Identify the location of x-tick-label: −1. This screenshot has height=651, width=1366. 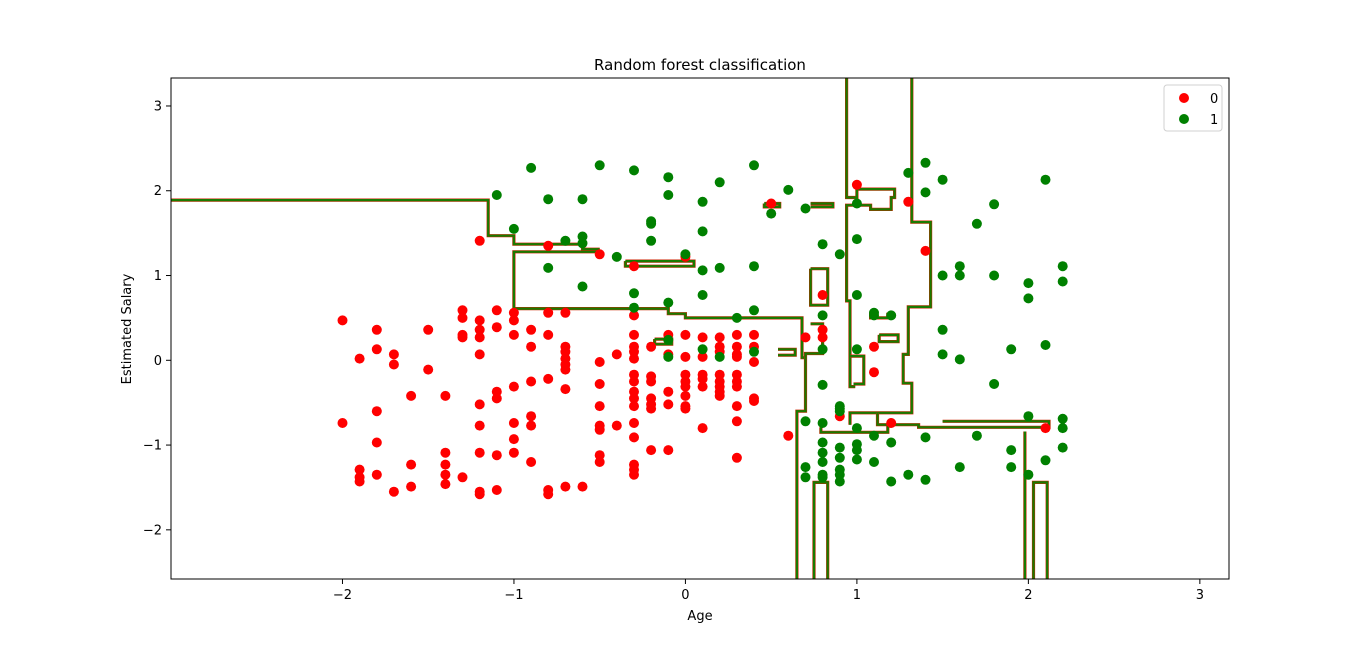
(513, 595).